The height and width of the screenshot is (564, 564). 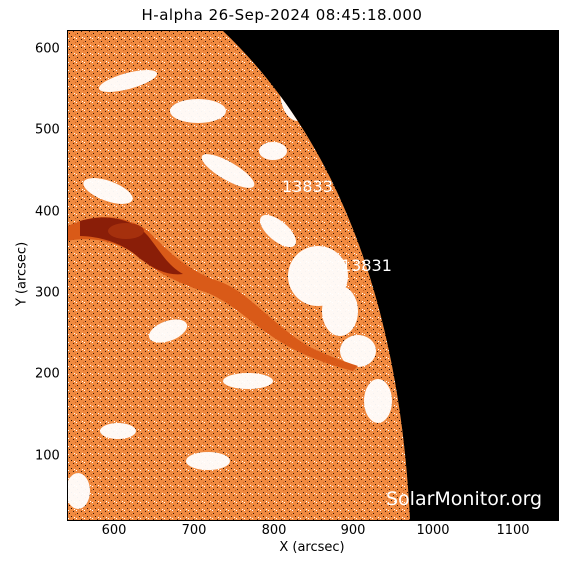 What do you see at coordinates (513, 530) in the screenshot?
I see `x-tick-label: 1100` at bounding box center [513, 530].